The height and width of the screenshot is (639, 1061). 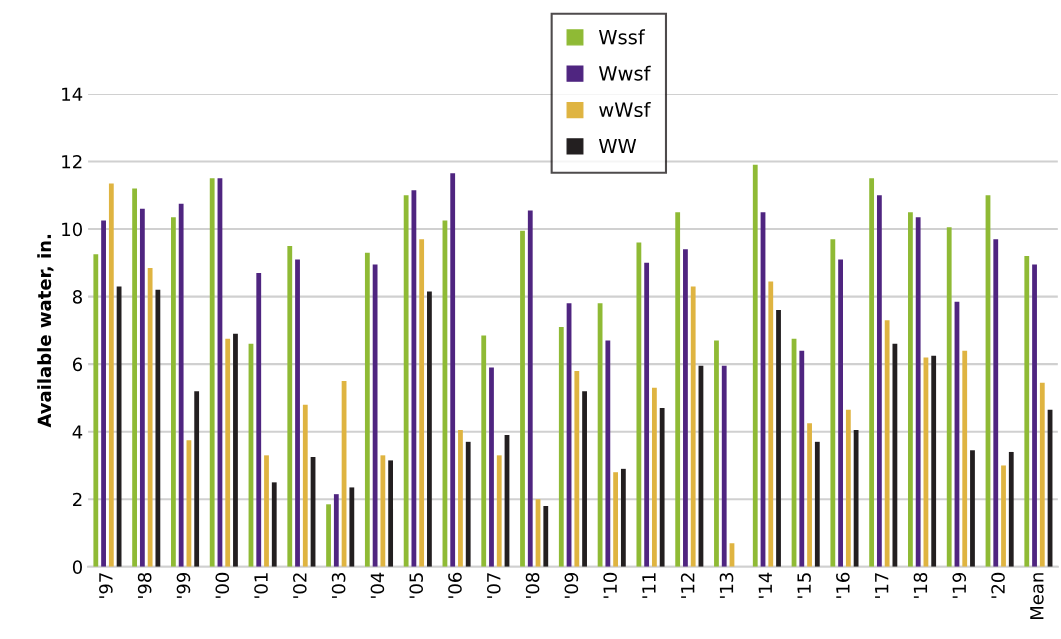 What do you see at coordinates (77, 499) in the screenshot?
I see `y-tick-label: 2` at bounding box center [77, 499].